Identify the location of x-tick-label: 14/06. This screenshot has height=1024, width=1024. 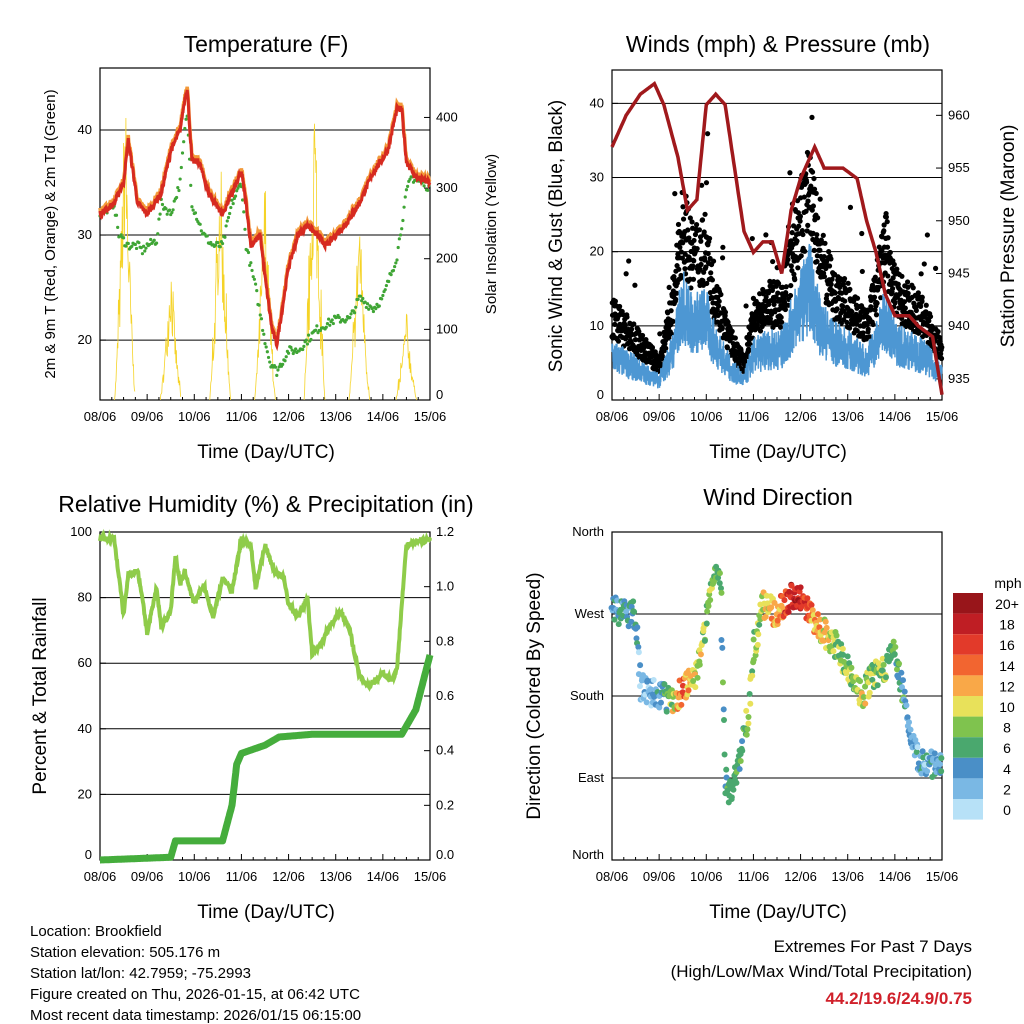
(895, 416).